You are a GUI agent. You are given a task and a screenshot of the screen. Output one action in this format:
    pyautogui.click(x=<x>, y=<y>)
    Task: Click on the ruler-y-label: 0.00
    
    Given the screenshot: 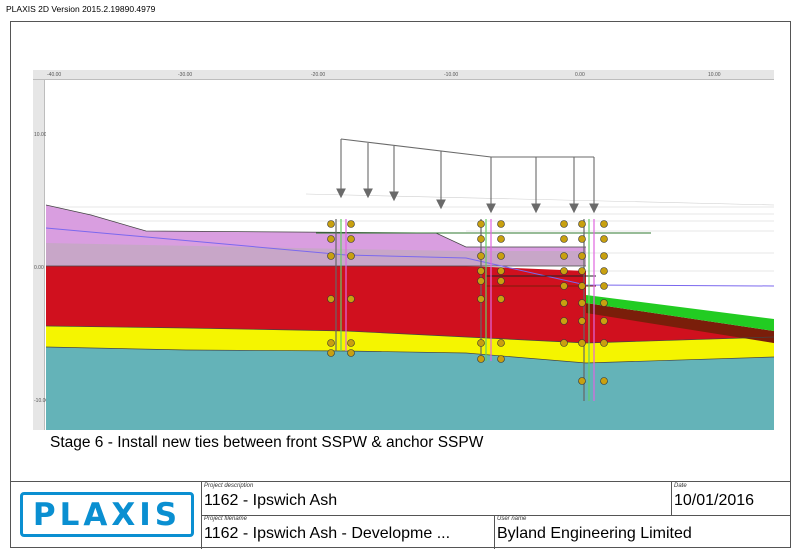 What is the action you would take?
    pyautogui.click(x=39, y=268)
    